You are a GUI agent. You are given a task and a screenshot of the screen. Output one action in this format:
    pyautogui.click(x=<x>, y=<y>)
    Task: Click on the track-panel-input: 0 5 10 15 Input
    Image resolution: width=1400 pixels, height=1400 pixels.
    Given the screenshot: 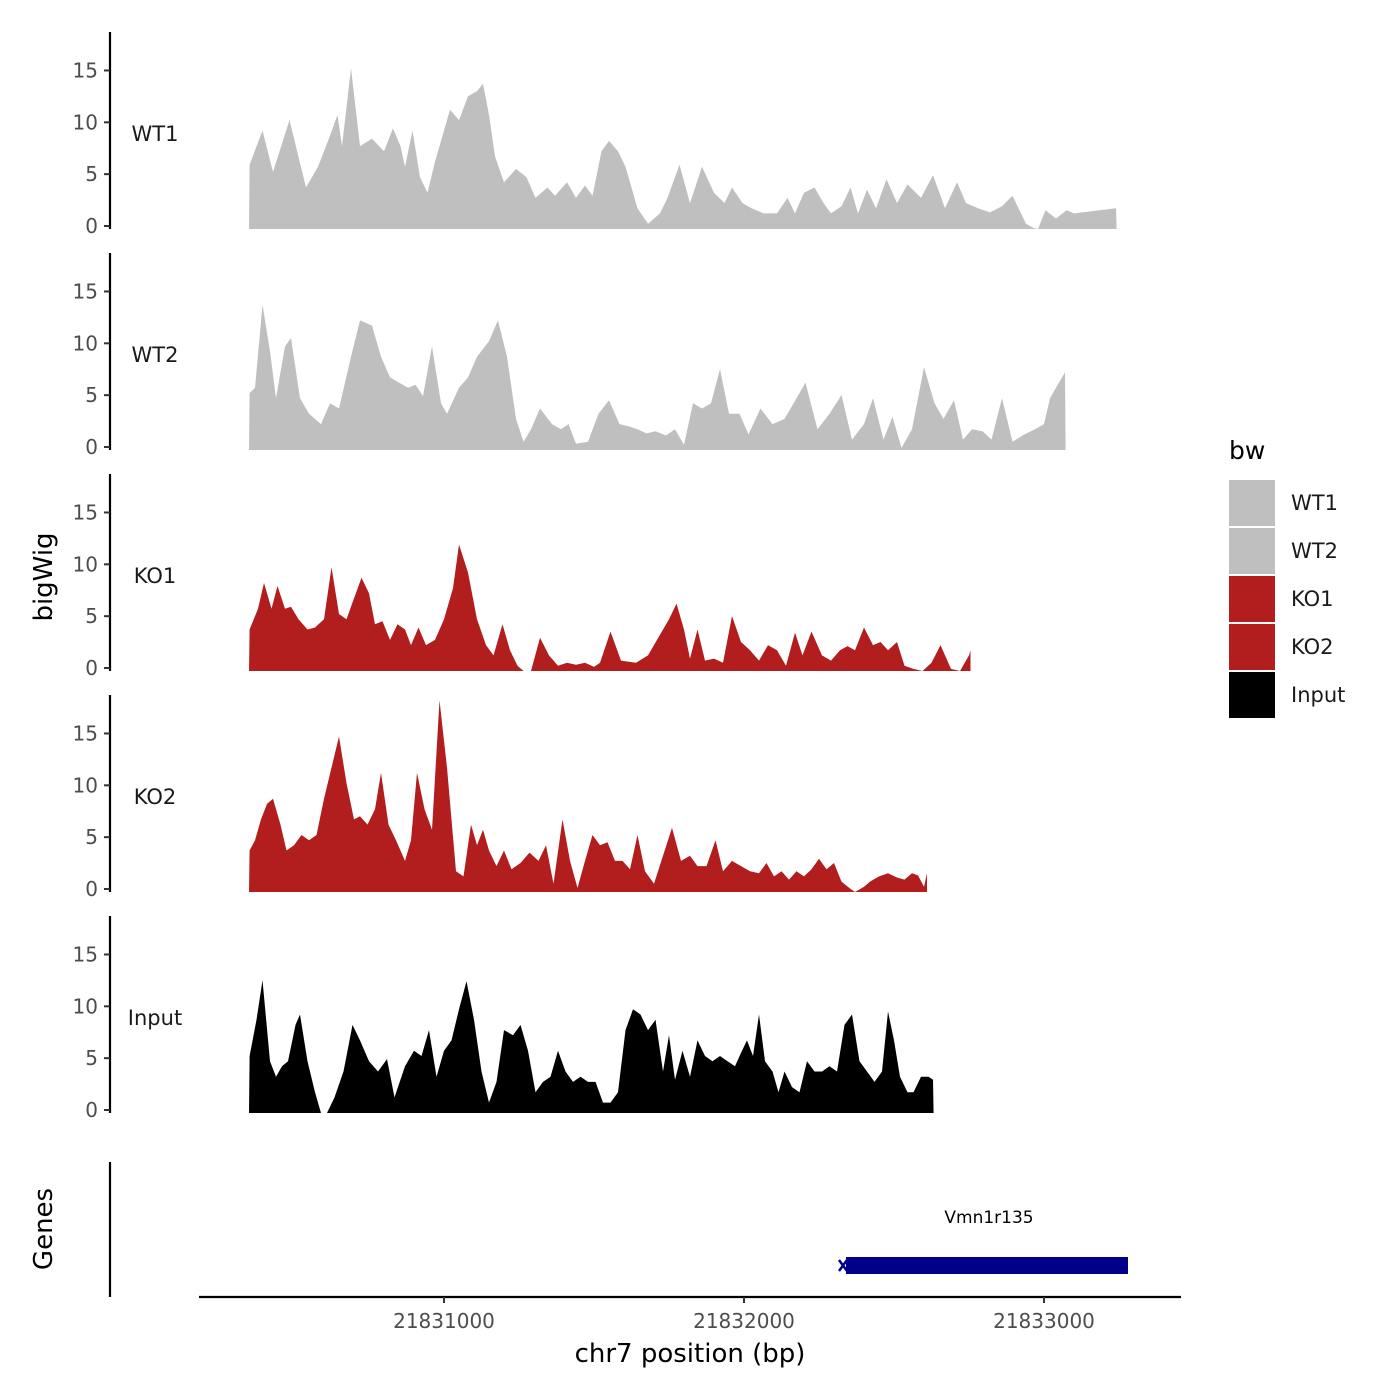 What is the action you would take?
    pyautogui.click(x=503, y=1019)
    